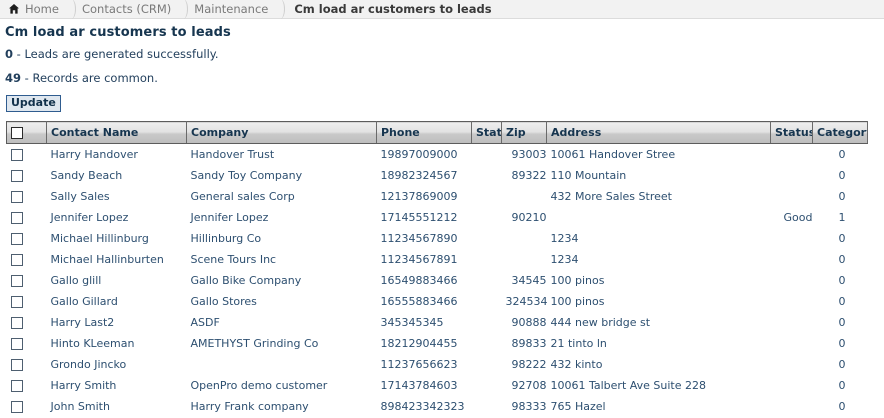 The width and height of the screenshot is (884, 418). I want to click on select-all-checkbox, so click(17, 133).